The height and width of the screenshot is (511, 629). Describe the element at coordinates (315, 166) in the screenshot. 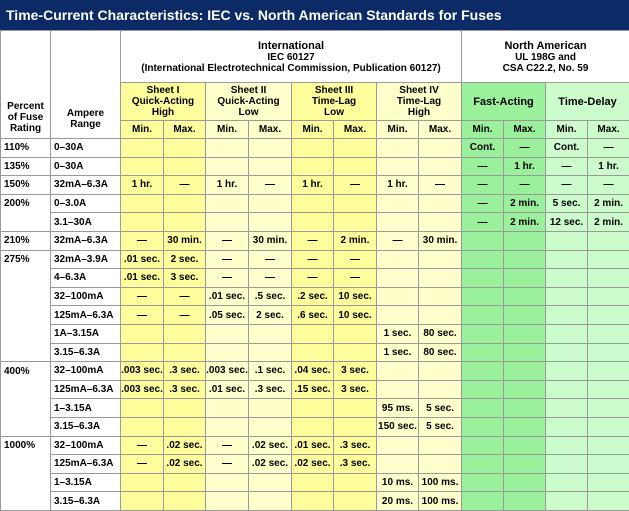

I see `data-row: 135%0–30A—1 hr.—1 hr.` at that location.